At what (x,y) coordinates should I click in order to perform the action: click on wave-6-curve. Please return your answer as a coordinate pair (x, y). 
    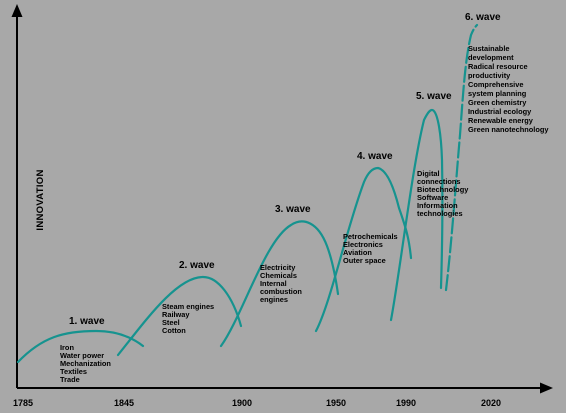
    Looking at the image, I should click on (461, 157).